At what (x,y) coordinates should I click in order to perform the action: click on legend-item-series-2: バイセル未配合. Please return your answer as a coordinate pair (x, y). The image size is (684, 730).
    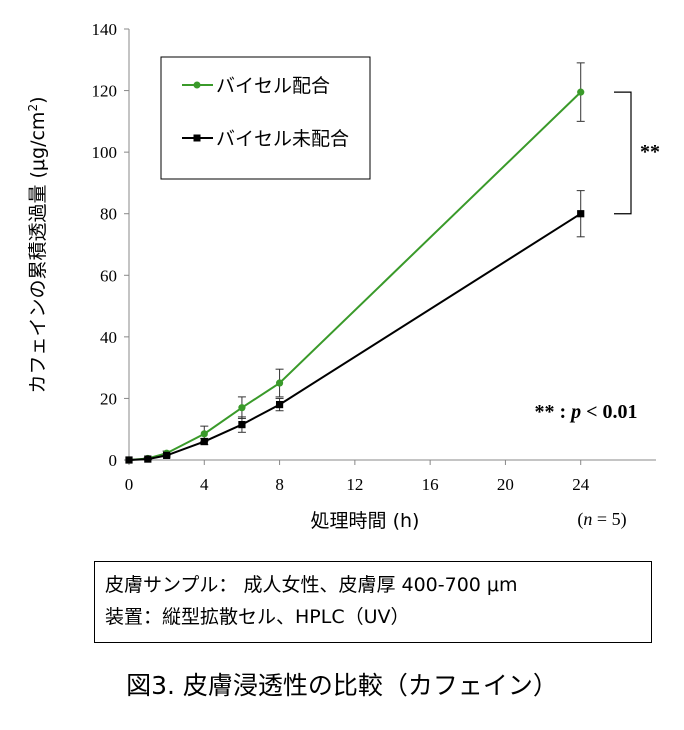
    Looking at the image, I should click on (265, 139).